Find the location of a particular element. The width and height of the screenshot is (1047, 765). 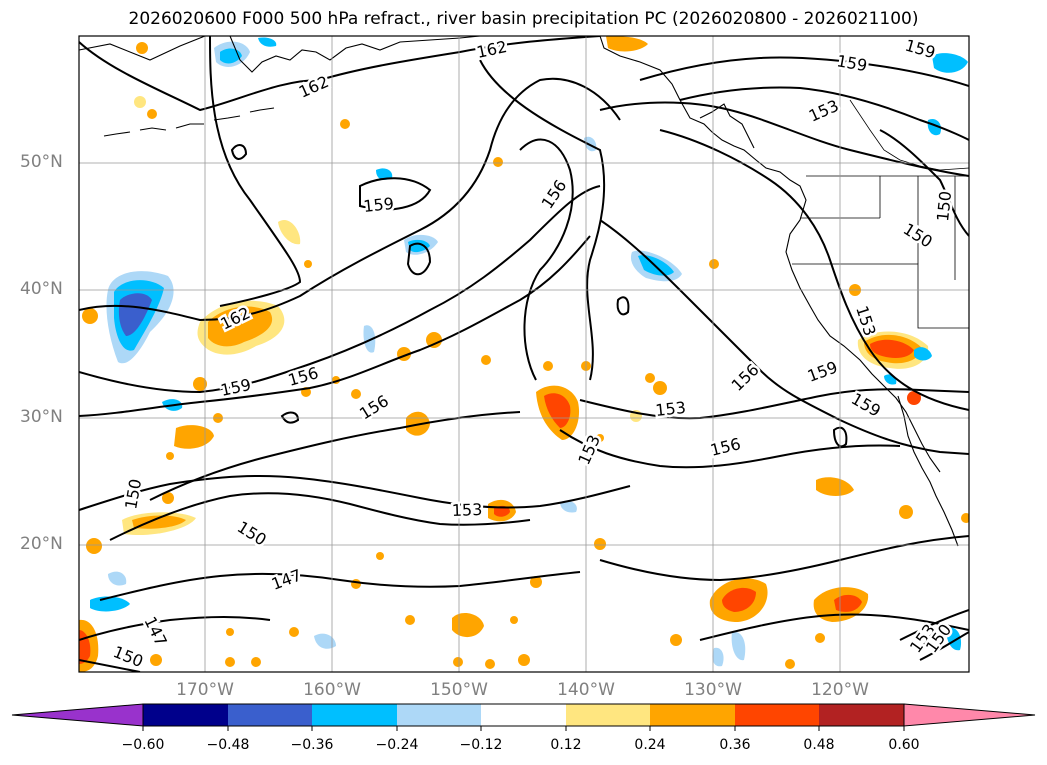

colorbar-tick-label: 0.36 is located at coordinates (735, 745).